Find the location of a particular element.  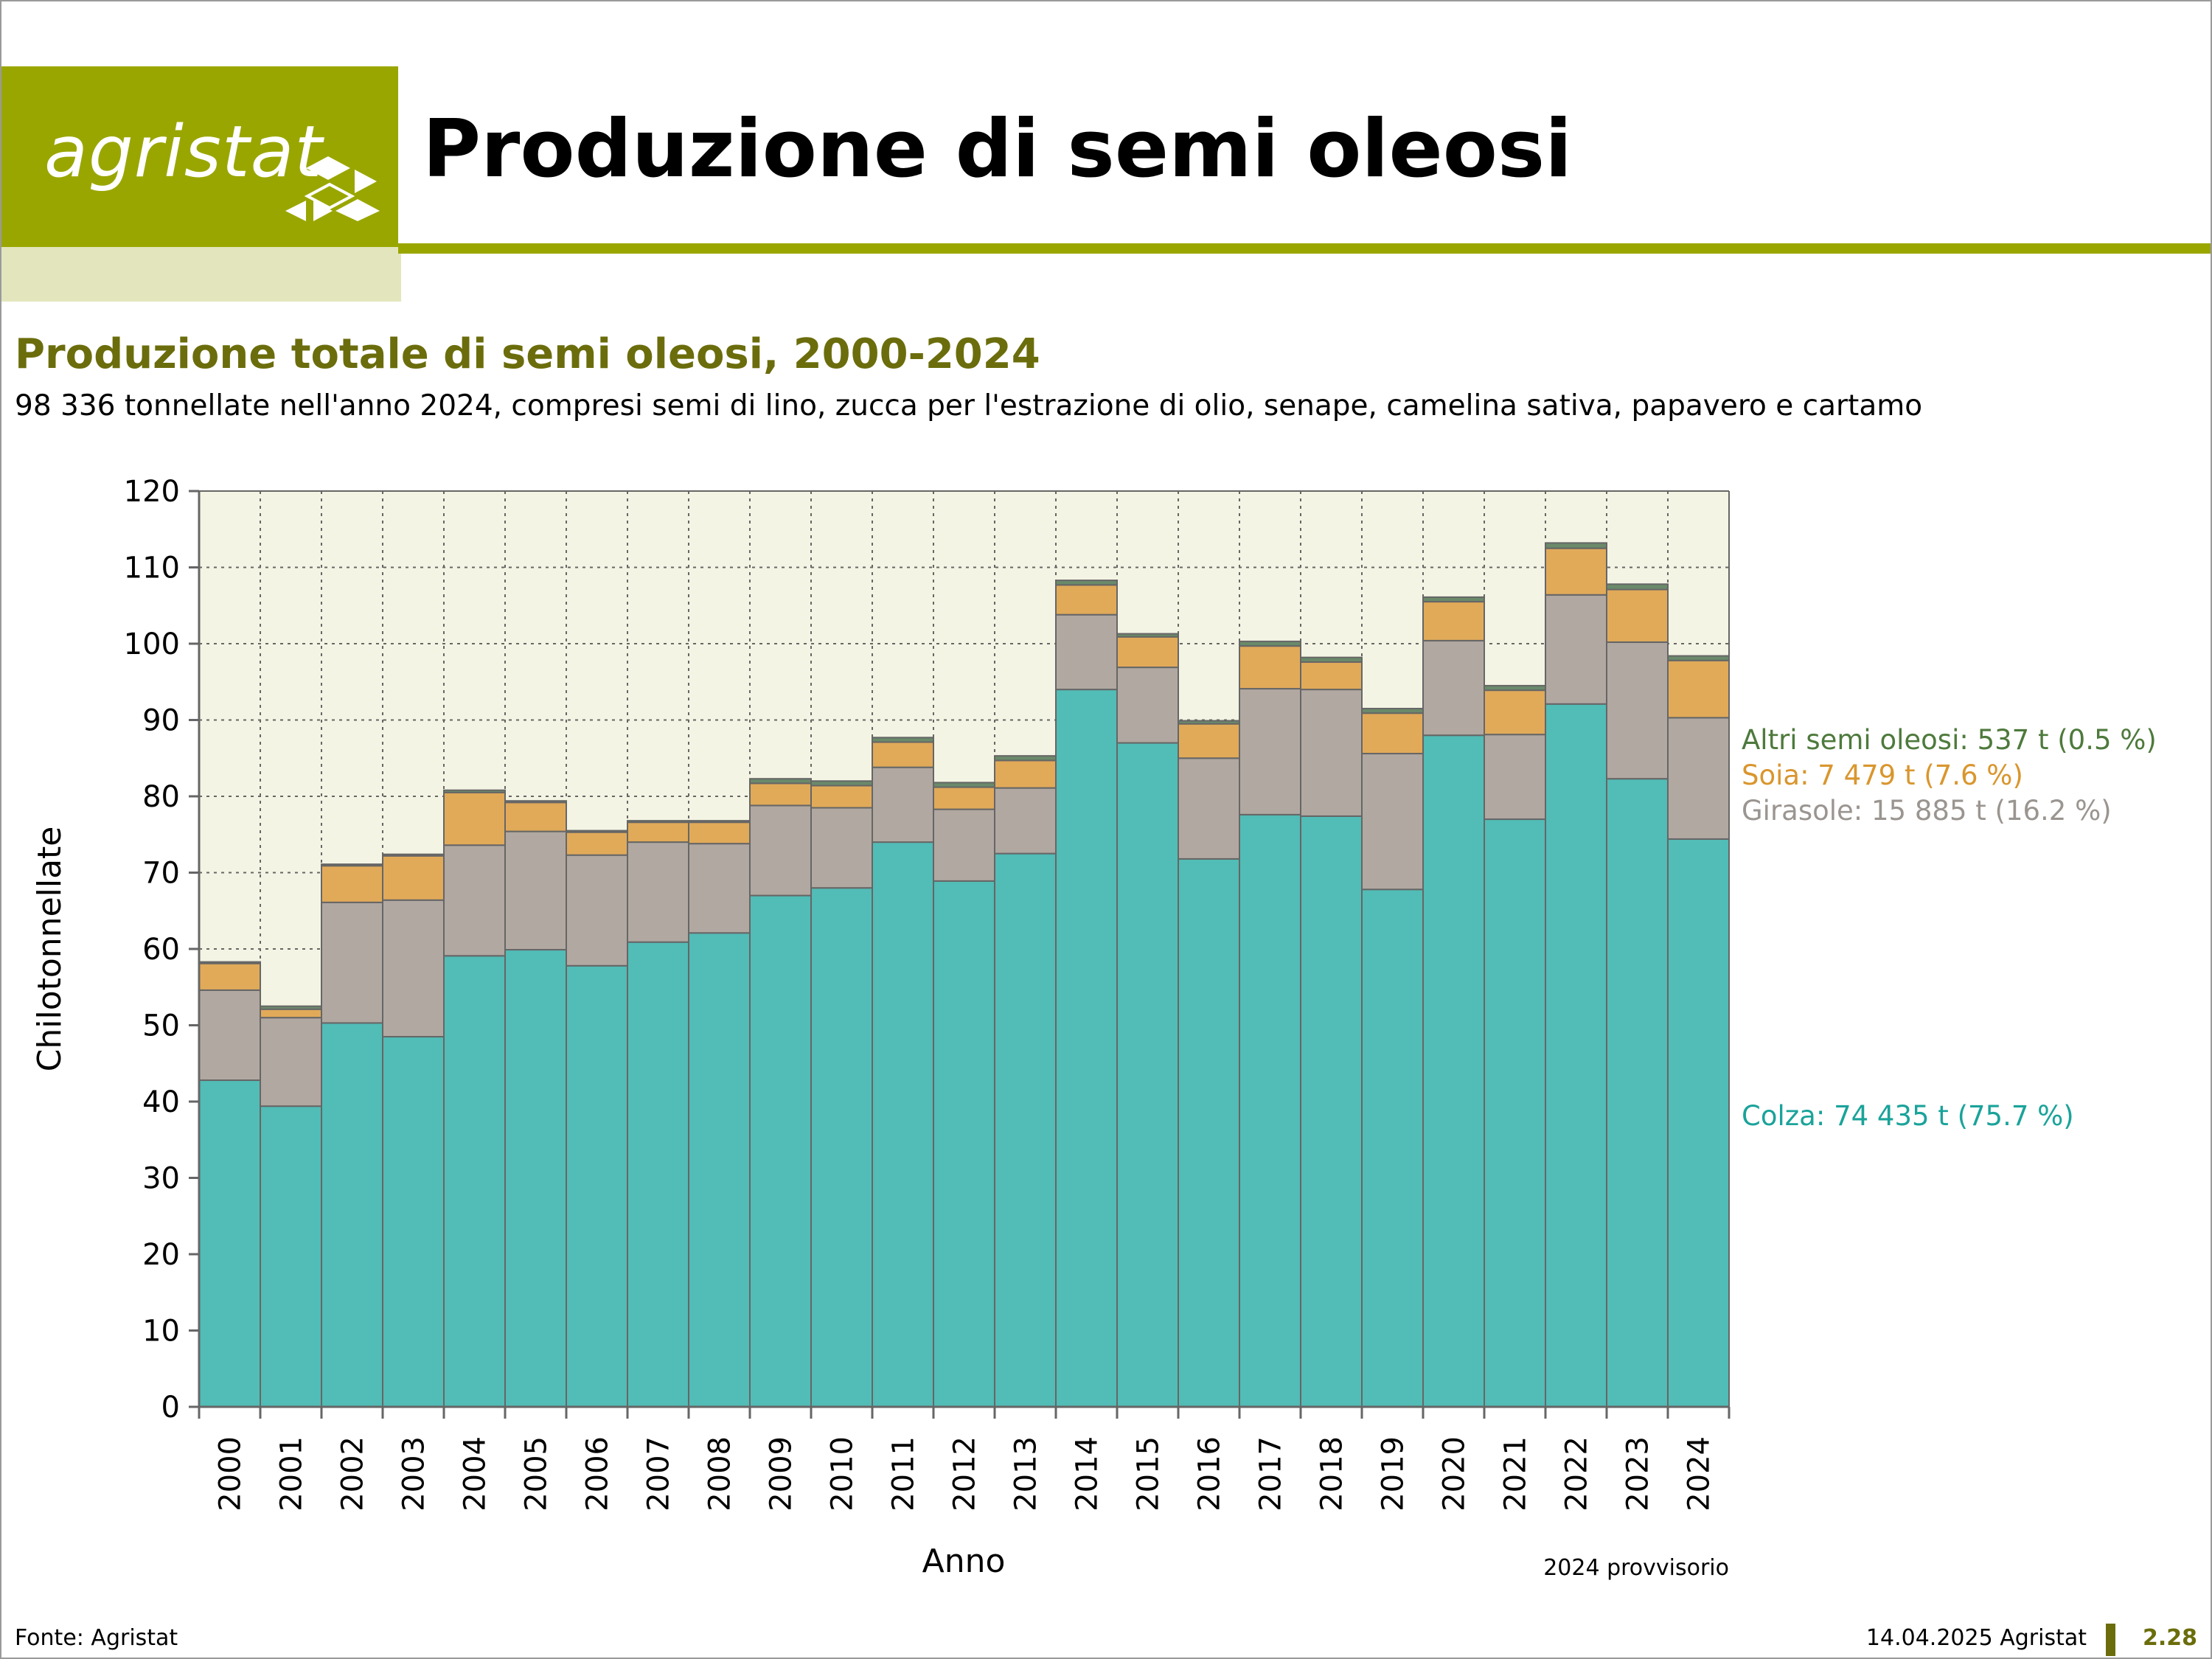

bar-segment-colza-2022 is located at coordinates (1576, 1055).